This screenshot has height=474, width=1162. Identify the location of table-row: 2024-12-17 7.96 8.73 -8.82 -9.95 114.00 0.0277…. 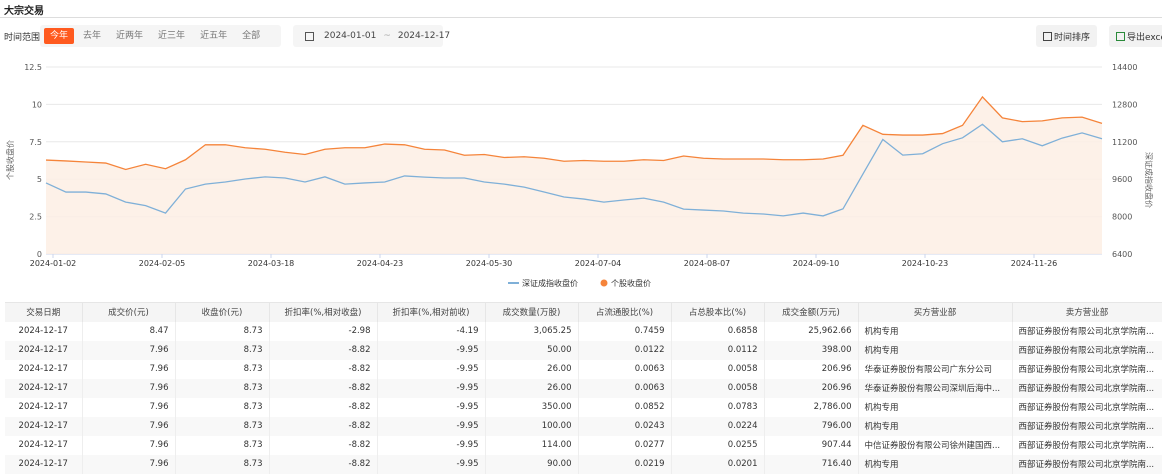
(583, 445).